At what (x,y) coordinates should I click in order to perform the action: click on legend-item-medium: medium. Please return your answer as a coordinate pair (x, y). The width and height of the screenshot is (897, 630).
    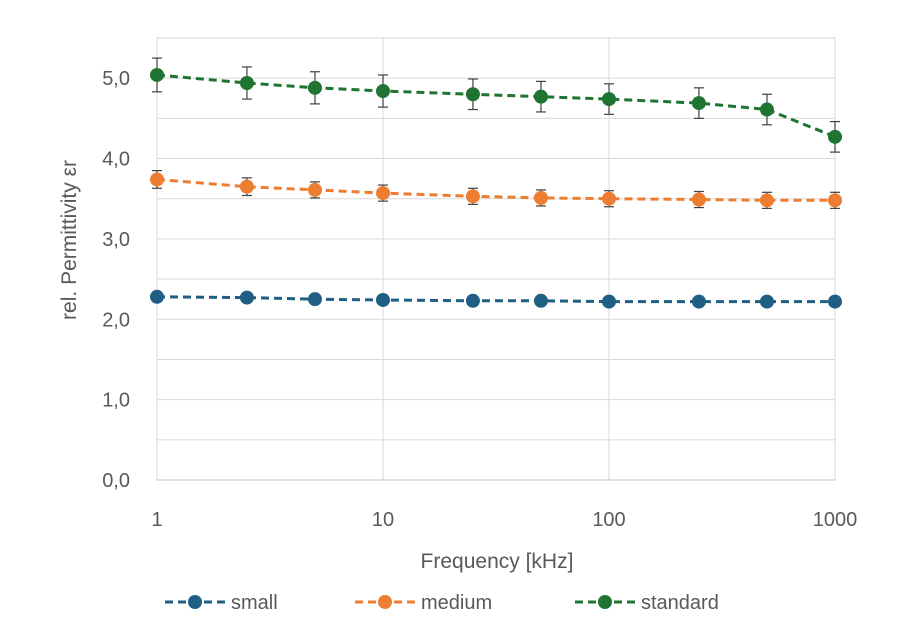
    Looking at the image, I should click on (423, 603).